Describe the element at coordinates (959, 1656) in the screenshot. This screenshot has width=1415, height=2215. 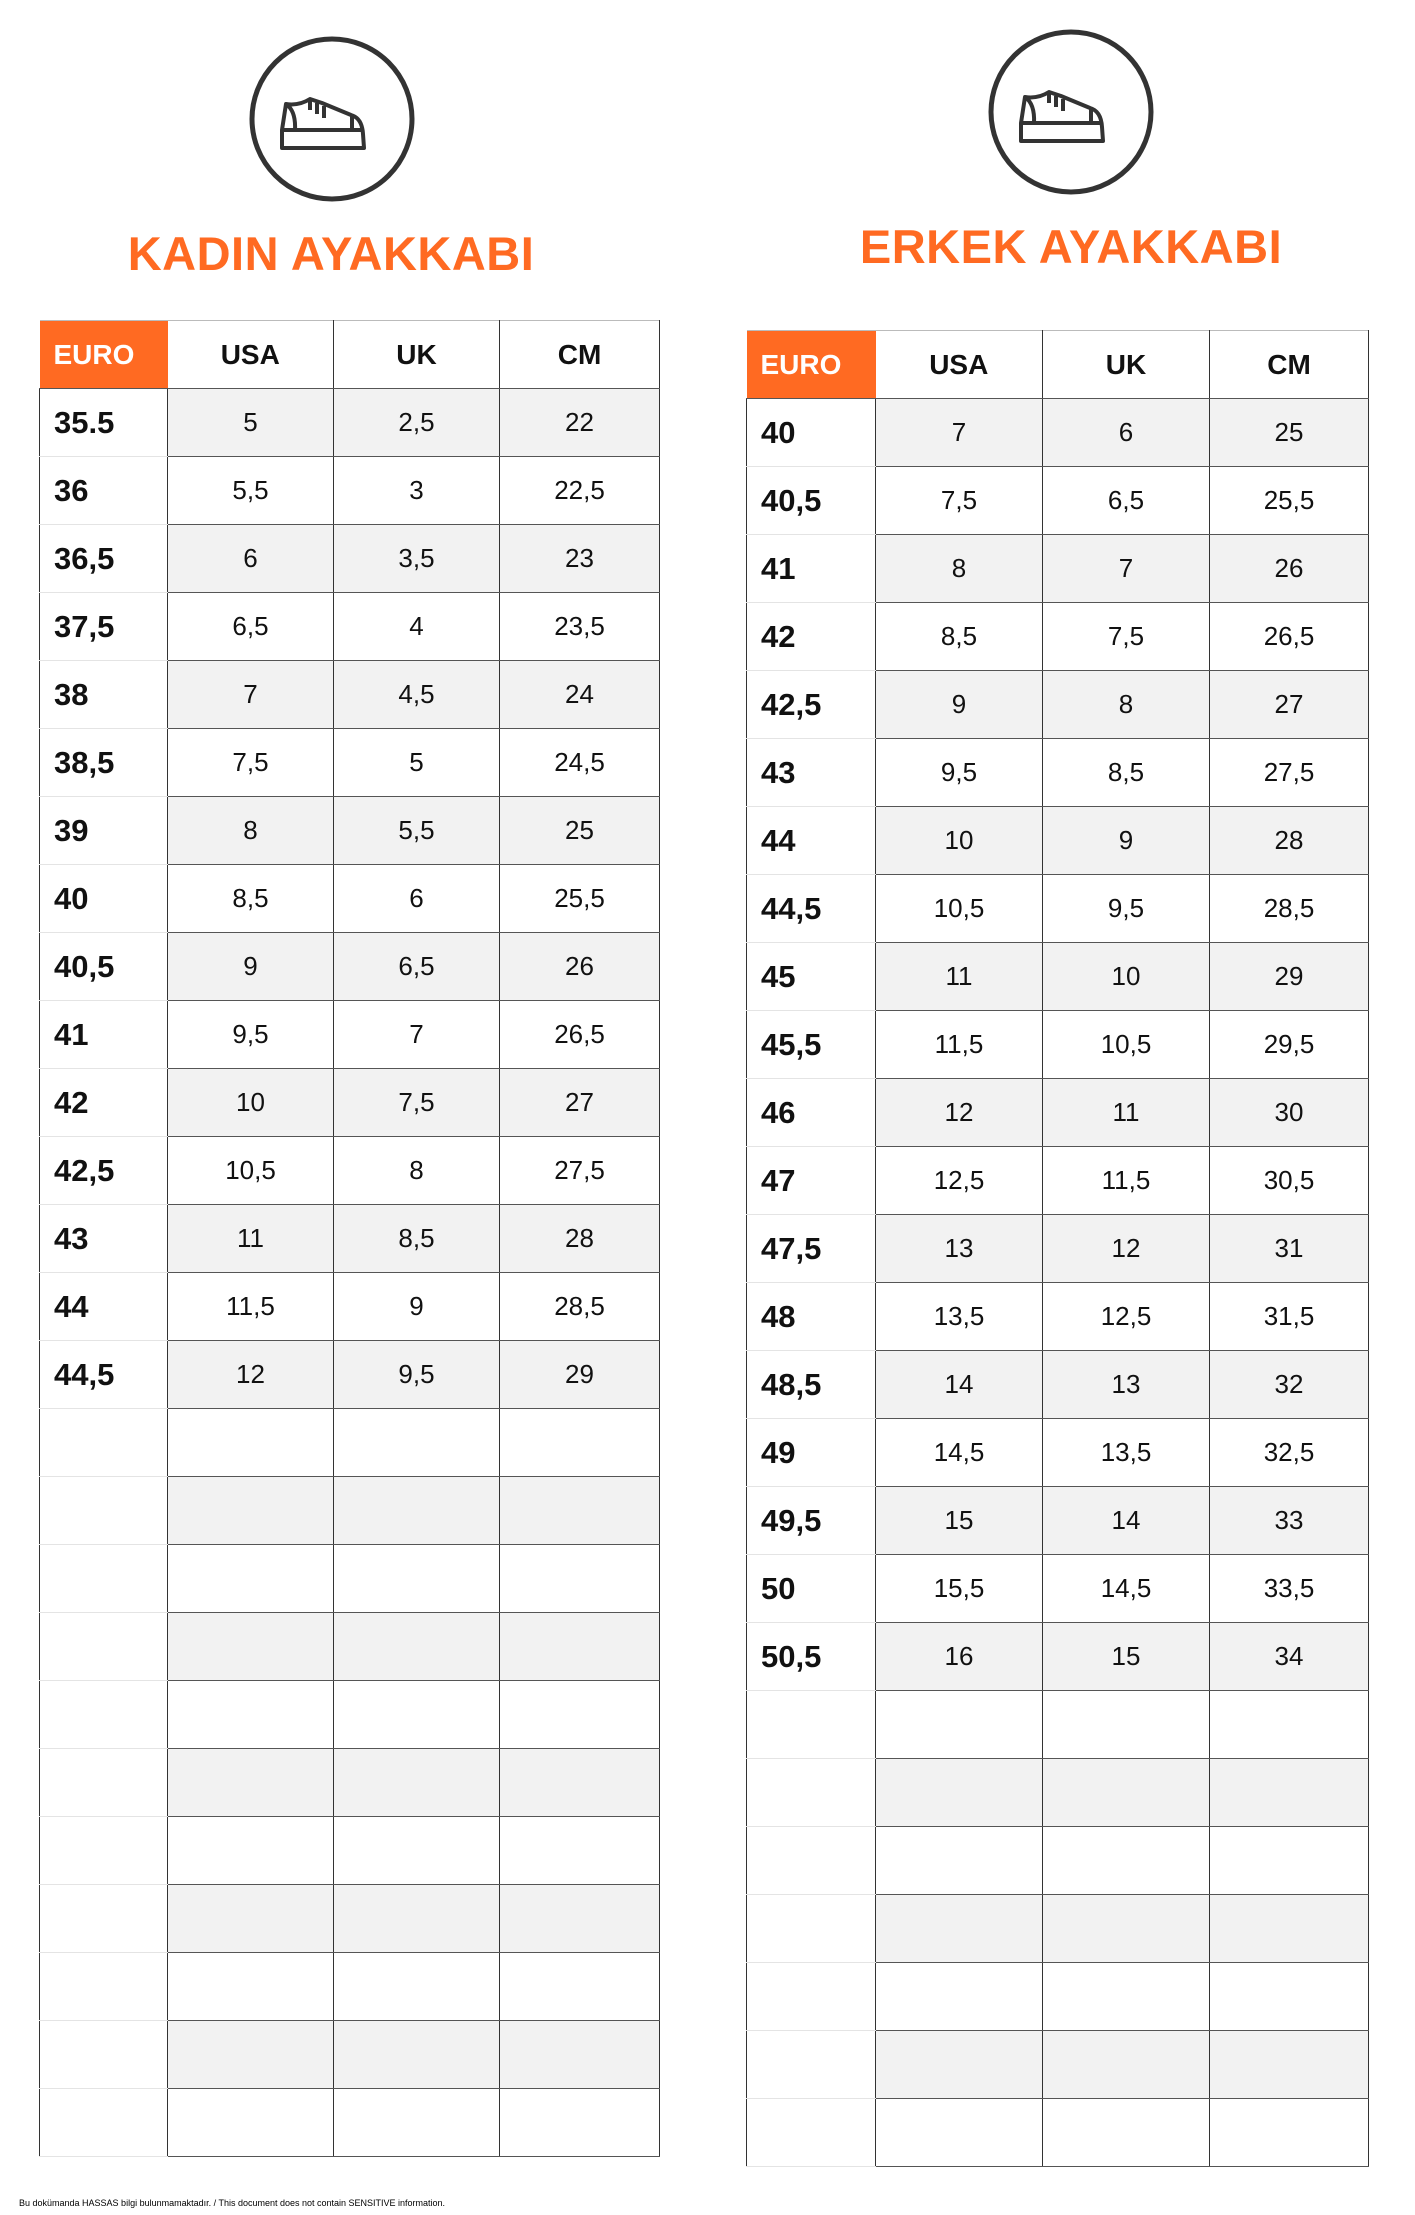
I see `size-cell: 16` at that location.